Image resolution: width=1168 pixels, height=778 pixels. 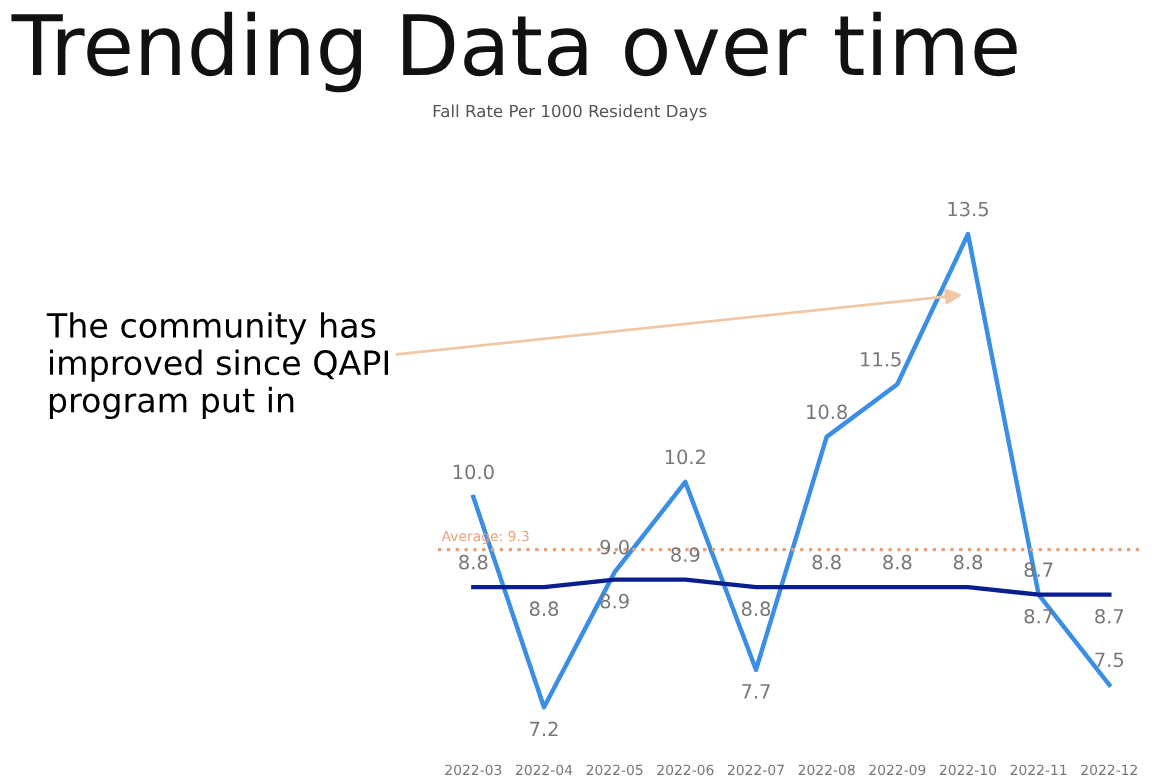 What do you see at coordinates (1109, 660) in the screenshot?
I see `data-label: 7.5` at bounding box center [1109, 660].